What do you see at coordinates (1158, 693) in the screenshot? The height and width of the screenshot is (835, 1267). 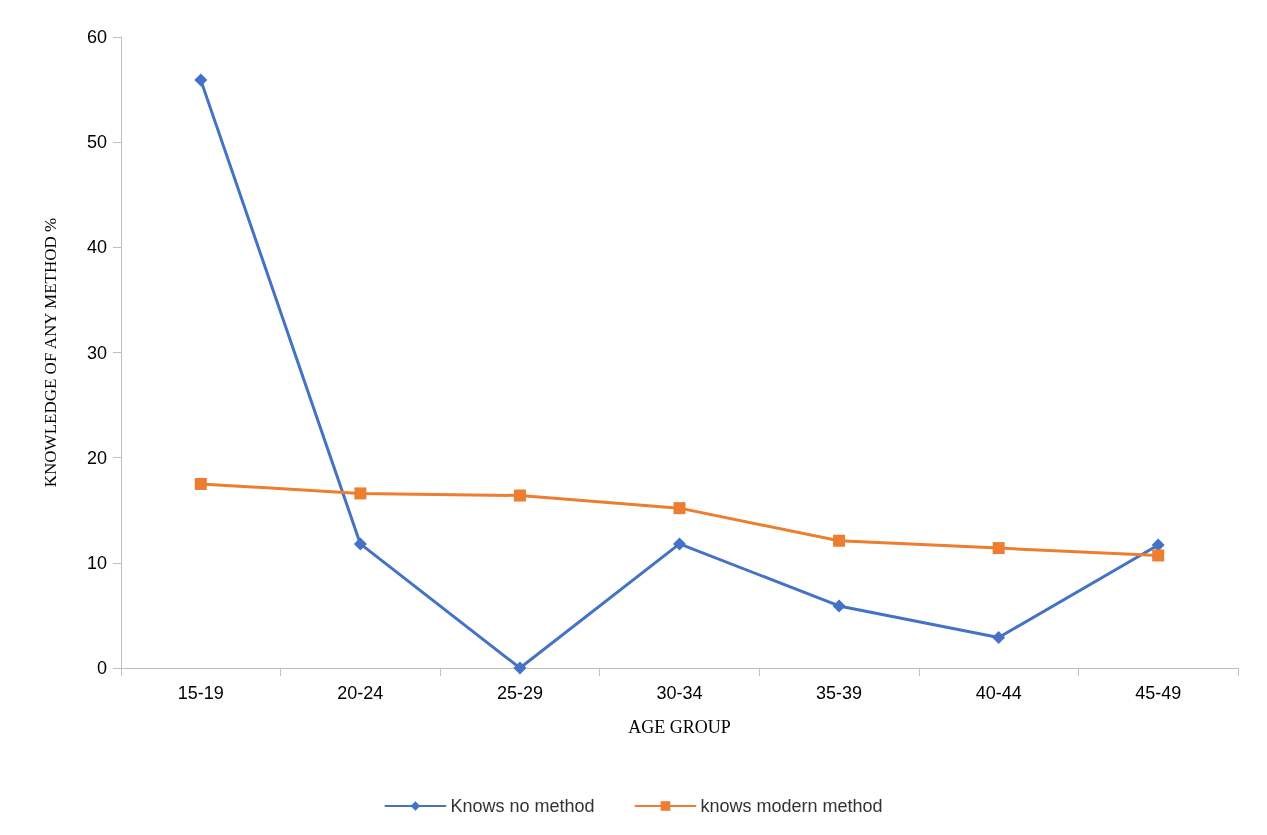 I see `x-tick-label: 45-49` at bounding box center [1158, 693].